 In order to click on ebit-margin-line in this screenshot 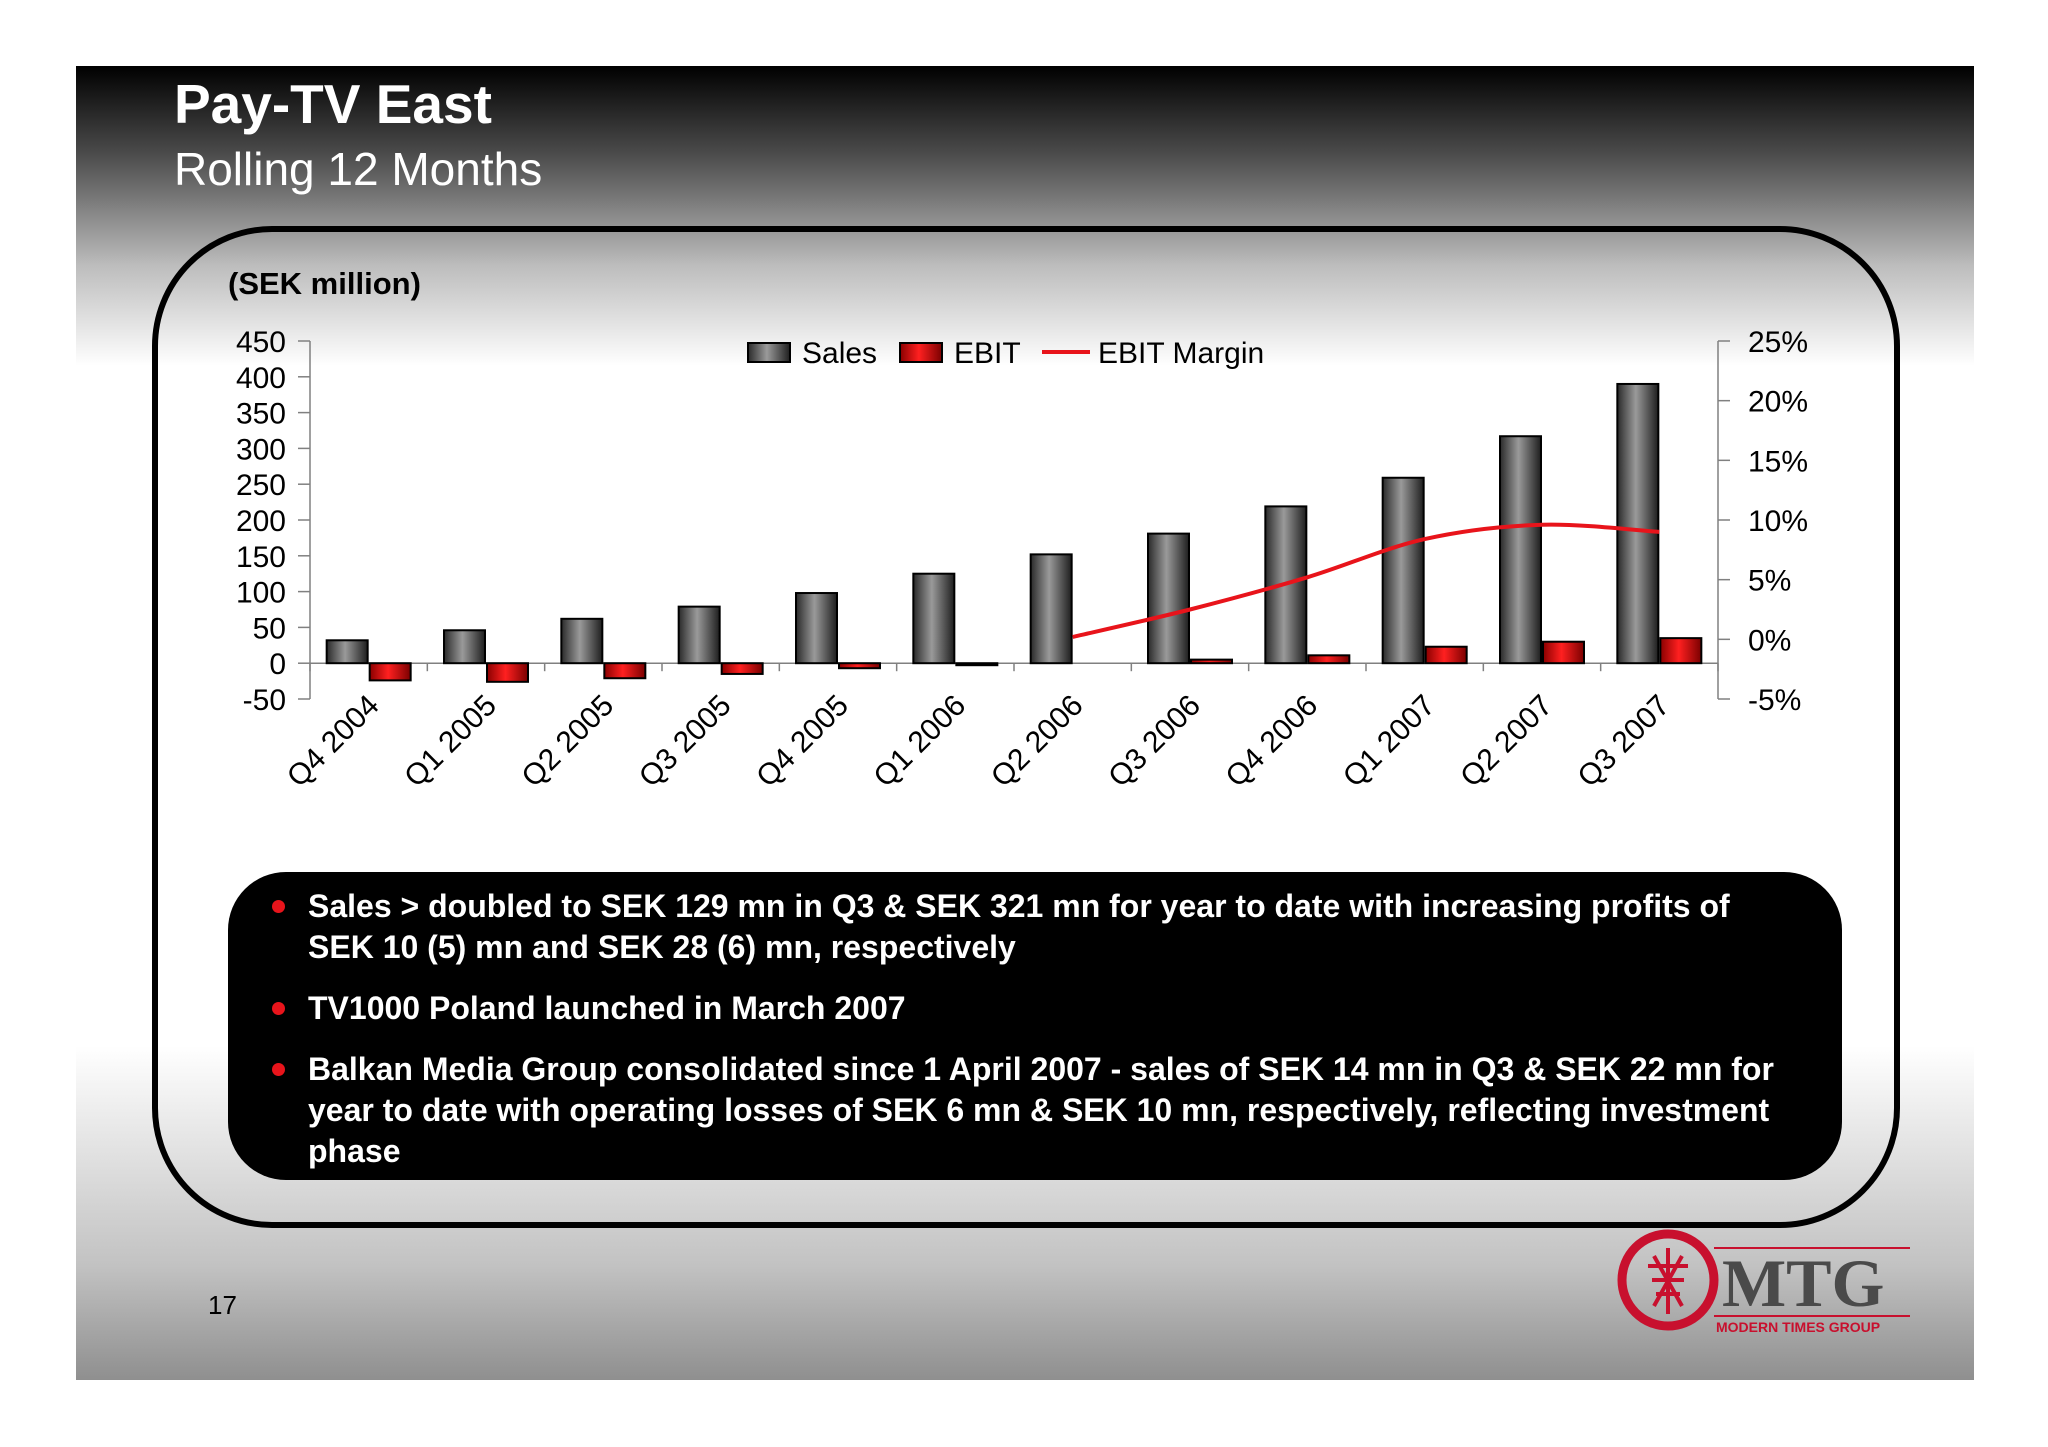, I will do `click(1366, 580)`.